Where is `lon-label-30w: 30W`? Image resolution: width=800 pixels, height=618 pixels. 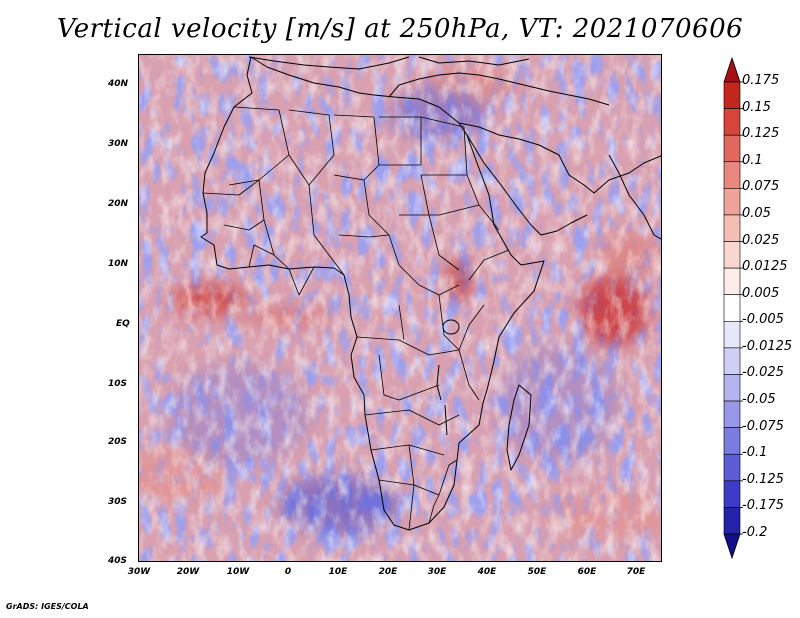
lon-label-30w: 30W is located at coordinates (139, 572).